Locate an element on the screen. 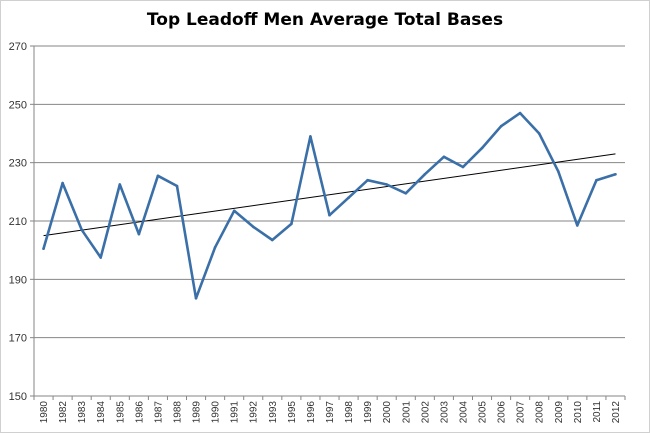 The height and width of the screenshot is (433, 650). y-tick-label: 150 is located at coordinates (18, 397).